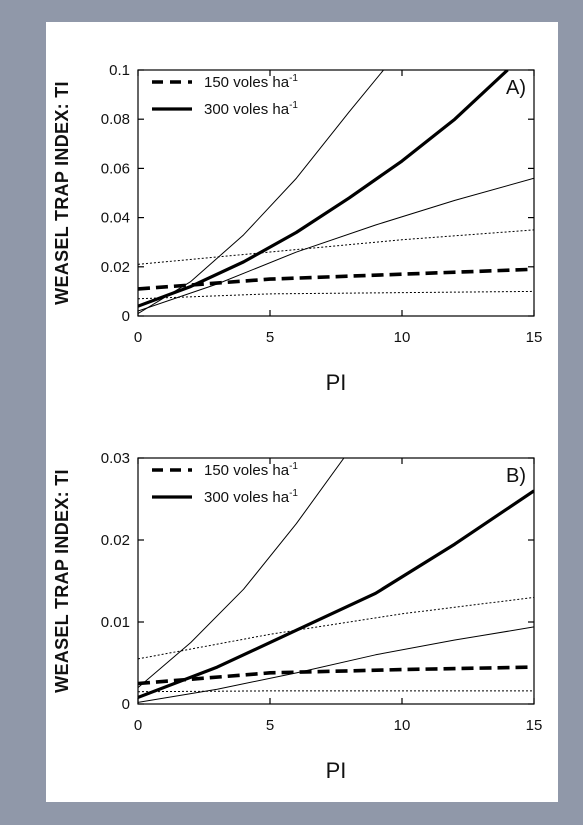 The height and width of the screenshot is (825, 583). What do you see at coordinates (115, 458) in the screenshot?
I see `y-tick-label: 0.03` at bounding box center [115, 458].